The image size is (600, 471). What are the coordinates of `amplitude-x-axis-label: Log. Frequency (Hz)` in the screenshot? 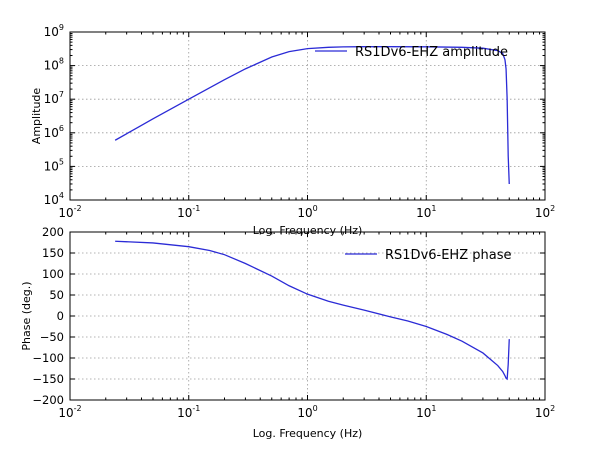 It's located at (308, 230).